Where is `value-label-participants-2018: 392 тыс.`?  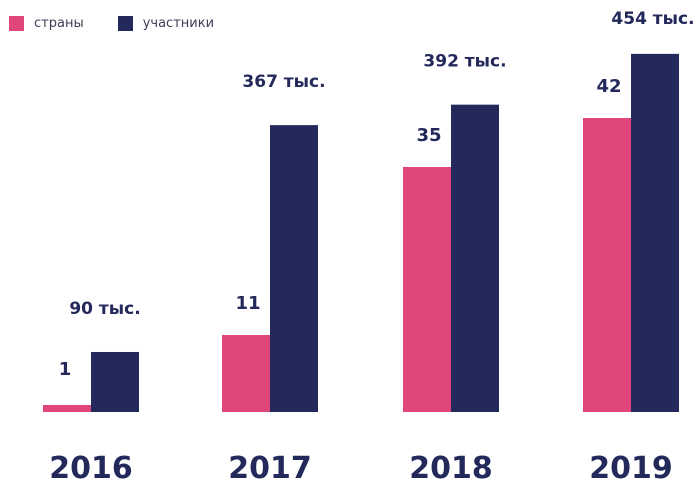
value-label-participants-2018: 392 тыс. is located at coordinates (464, 62).